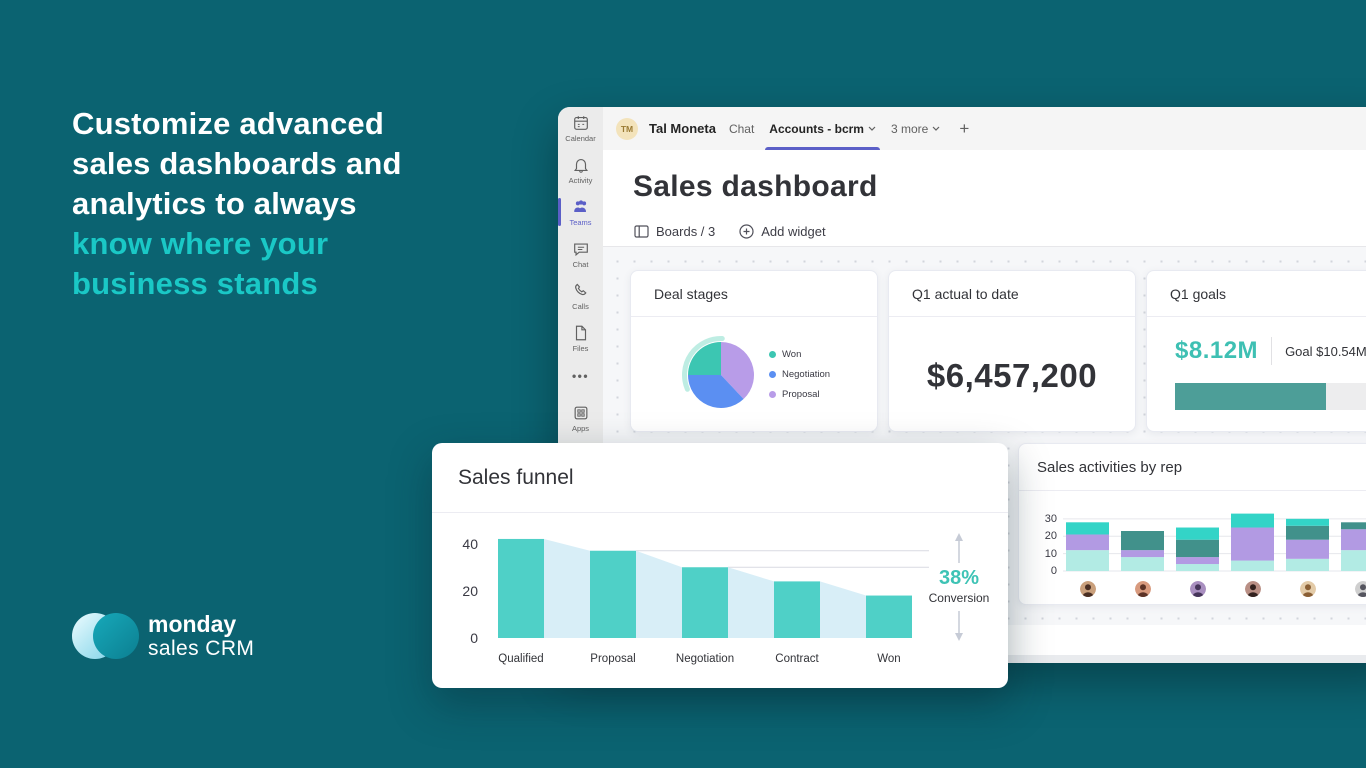 Image resolution: width=1366 pixels, height=768 pixels. I want to click on funnel-xlabel: Won, so click(889, 659).